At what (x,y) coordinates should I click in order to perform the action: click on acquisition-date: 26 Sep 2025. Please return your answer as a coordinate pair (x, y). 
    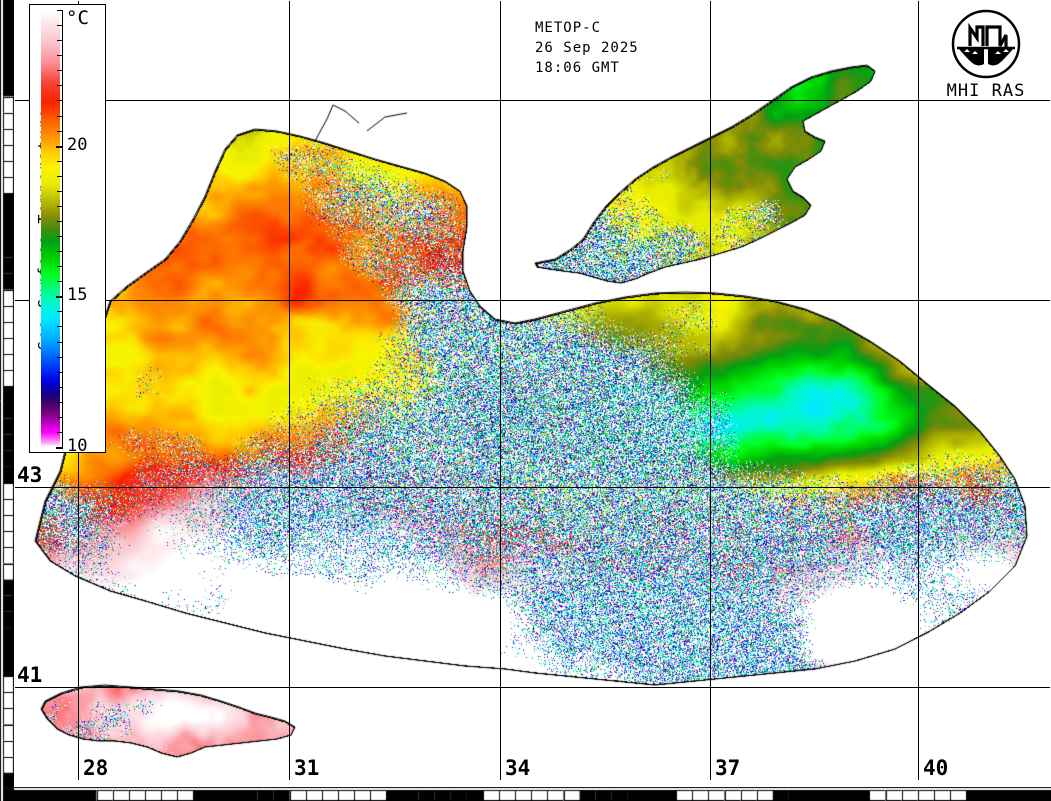
    Looking at the image, I should click on (587, 48).